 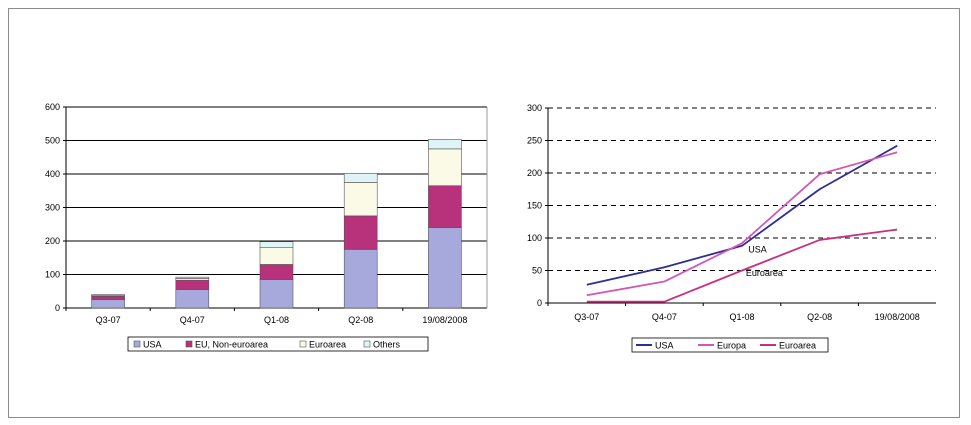 I want to click on legend-label: EU, Non-euroarea, so click(x=231, y=345).